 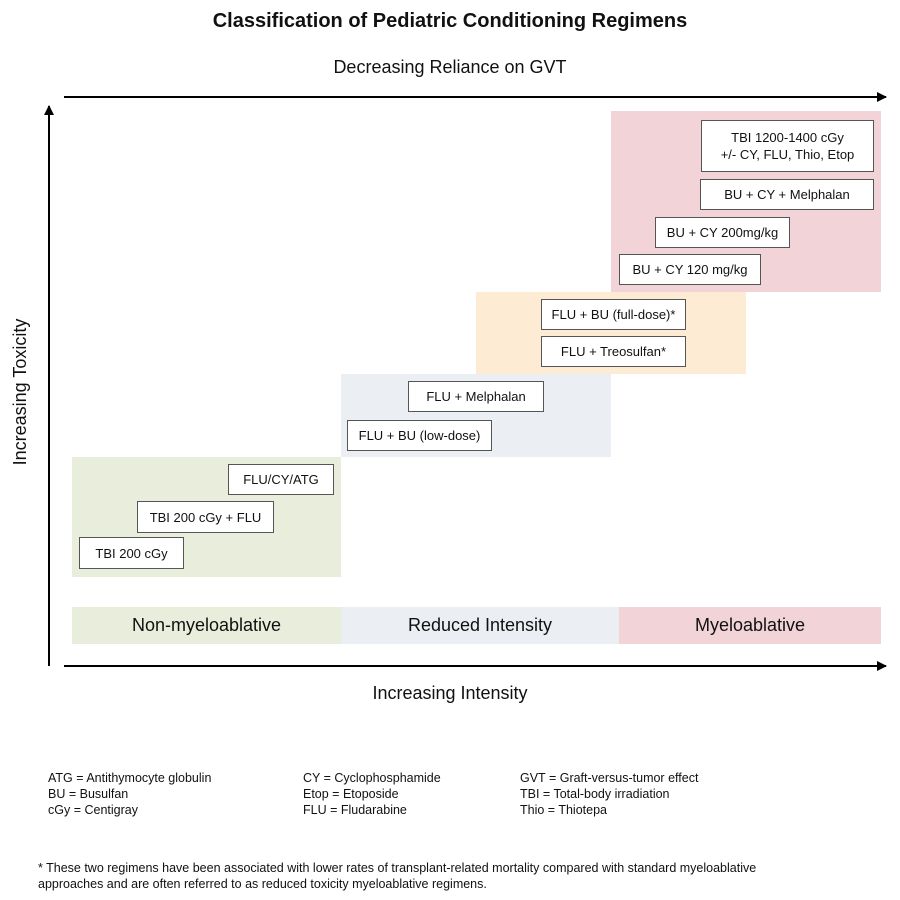 What do you see at coordinates (372, 778) in the screenshot?
I see `legend-item: CY = Cyclophosphamide` at bounding box center [372, 778].